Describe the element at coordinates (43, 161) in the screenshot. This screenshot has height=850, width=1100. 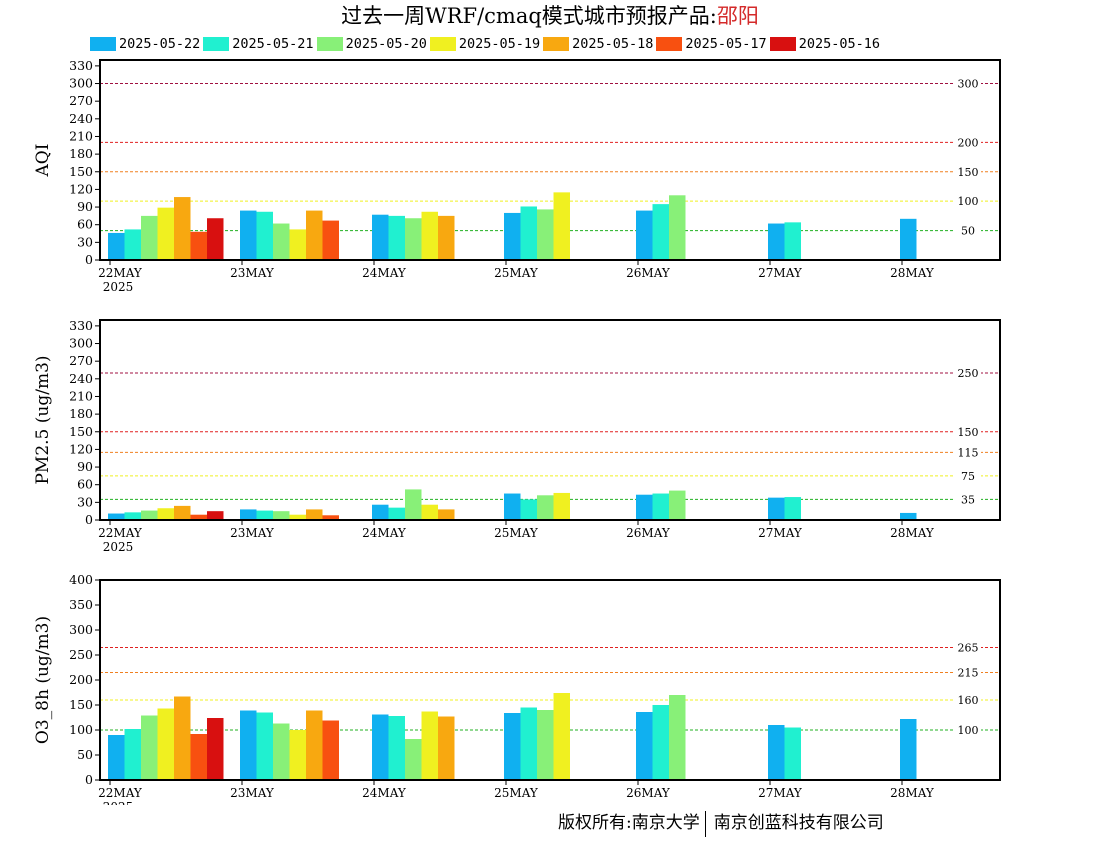
I see `y-axis-label: AQI` at that location.